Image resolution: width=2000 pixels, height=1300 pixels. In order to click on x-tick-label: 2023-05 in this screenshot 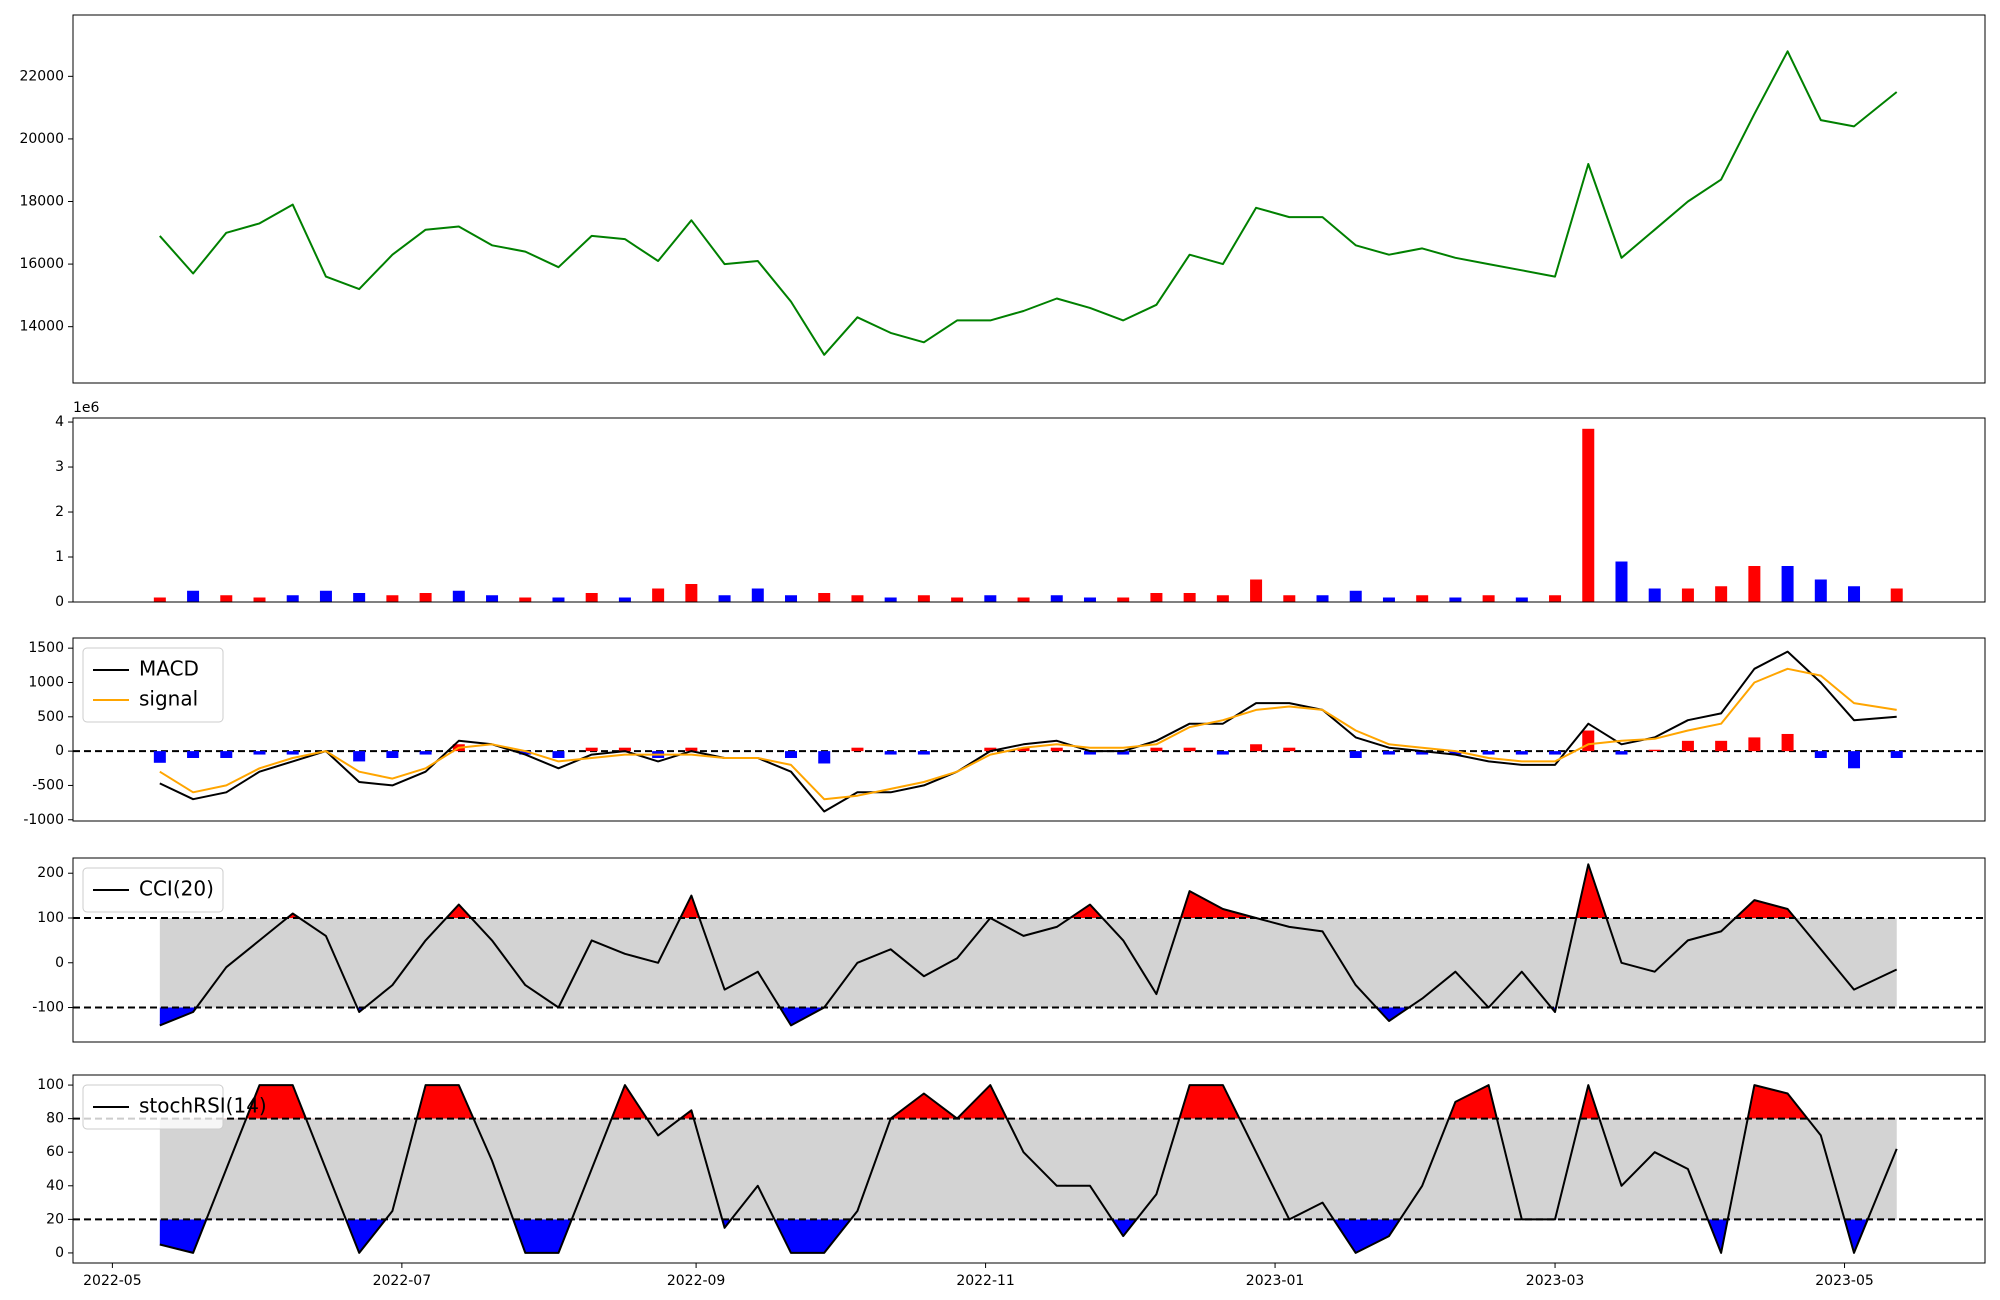, I will do `click(1844, 1281)`.